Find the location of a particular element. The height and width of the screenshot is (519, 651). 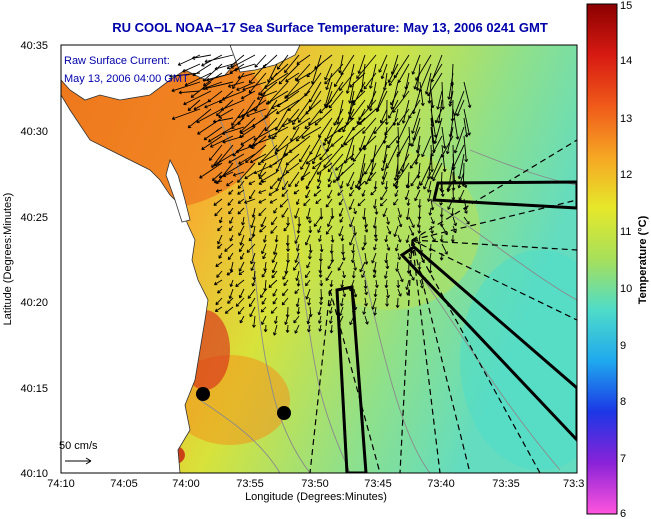

y-tick-label: 40:20 is located at coordinates (34, 303).